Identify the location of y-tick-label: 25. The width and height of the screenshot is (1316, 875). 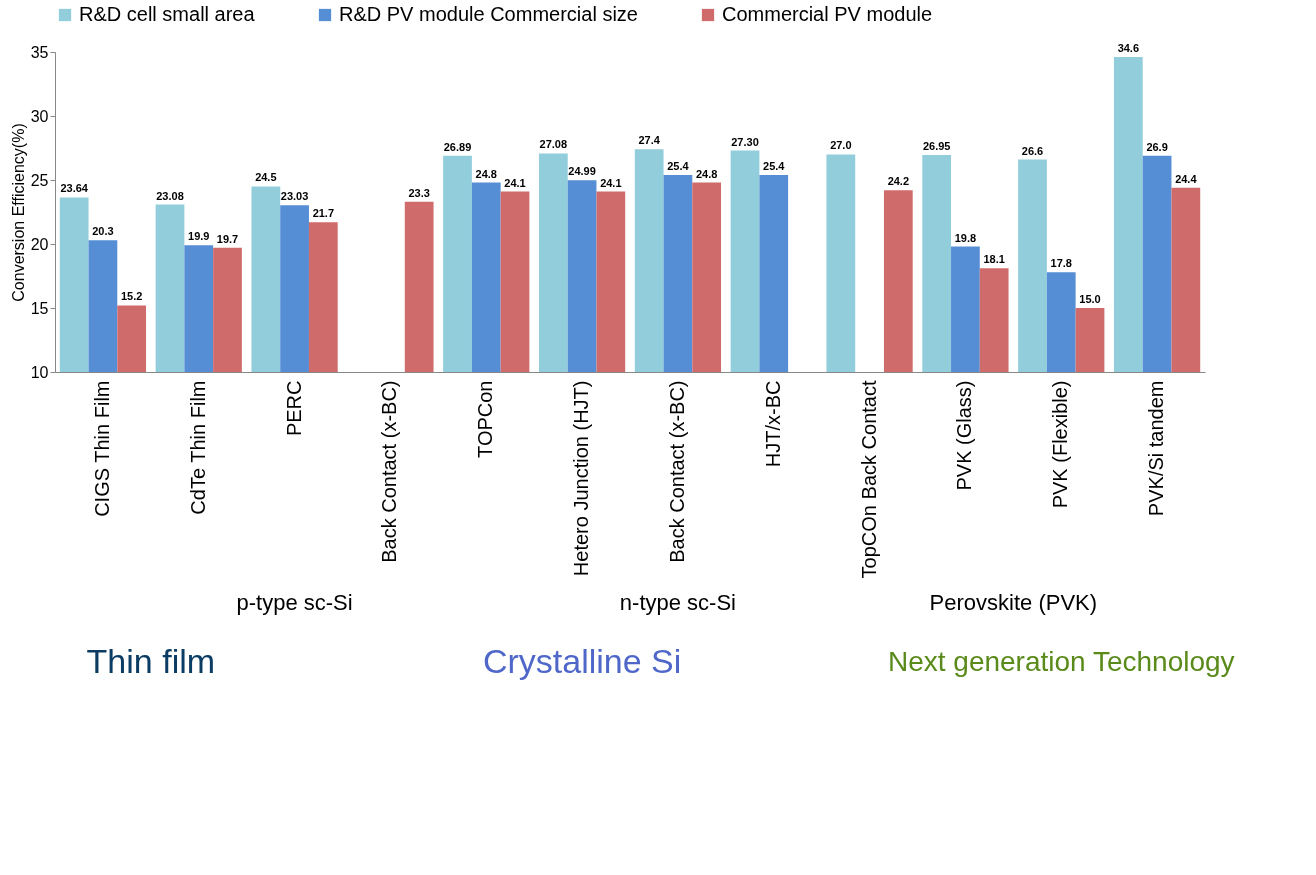
(39, 180).